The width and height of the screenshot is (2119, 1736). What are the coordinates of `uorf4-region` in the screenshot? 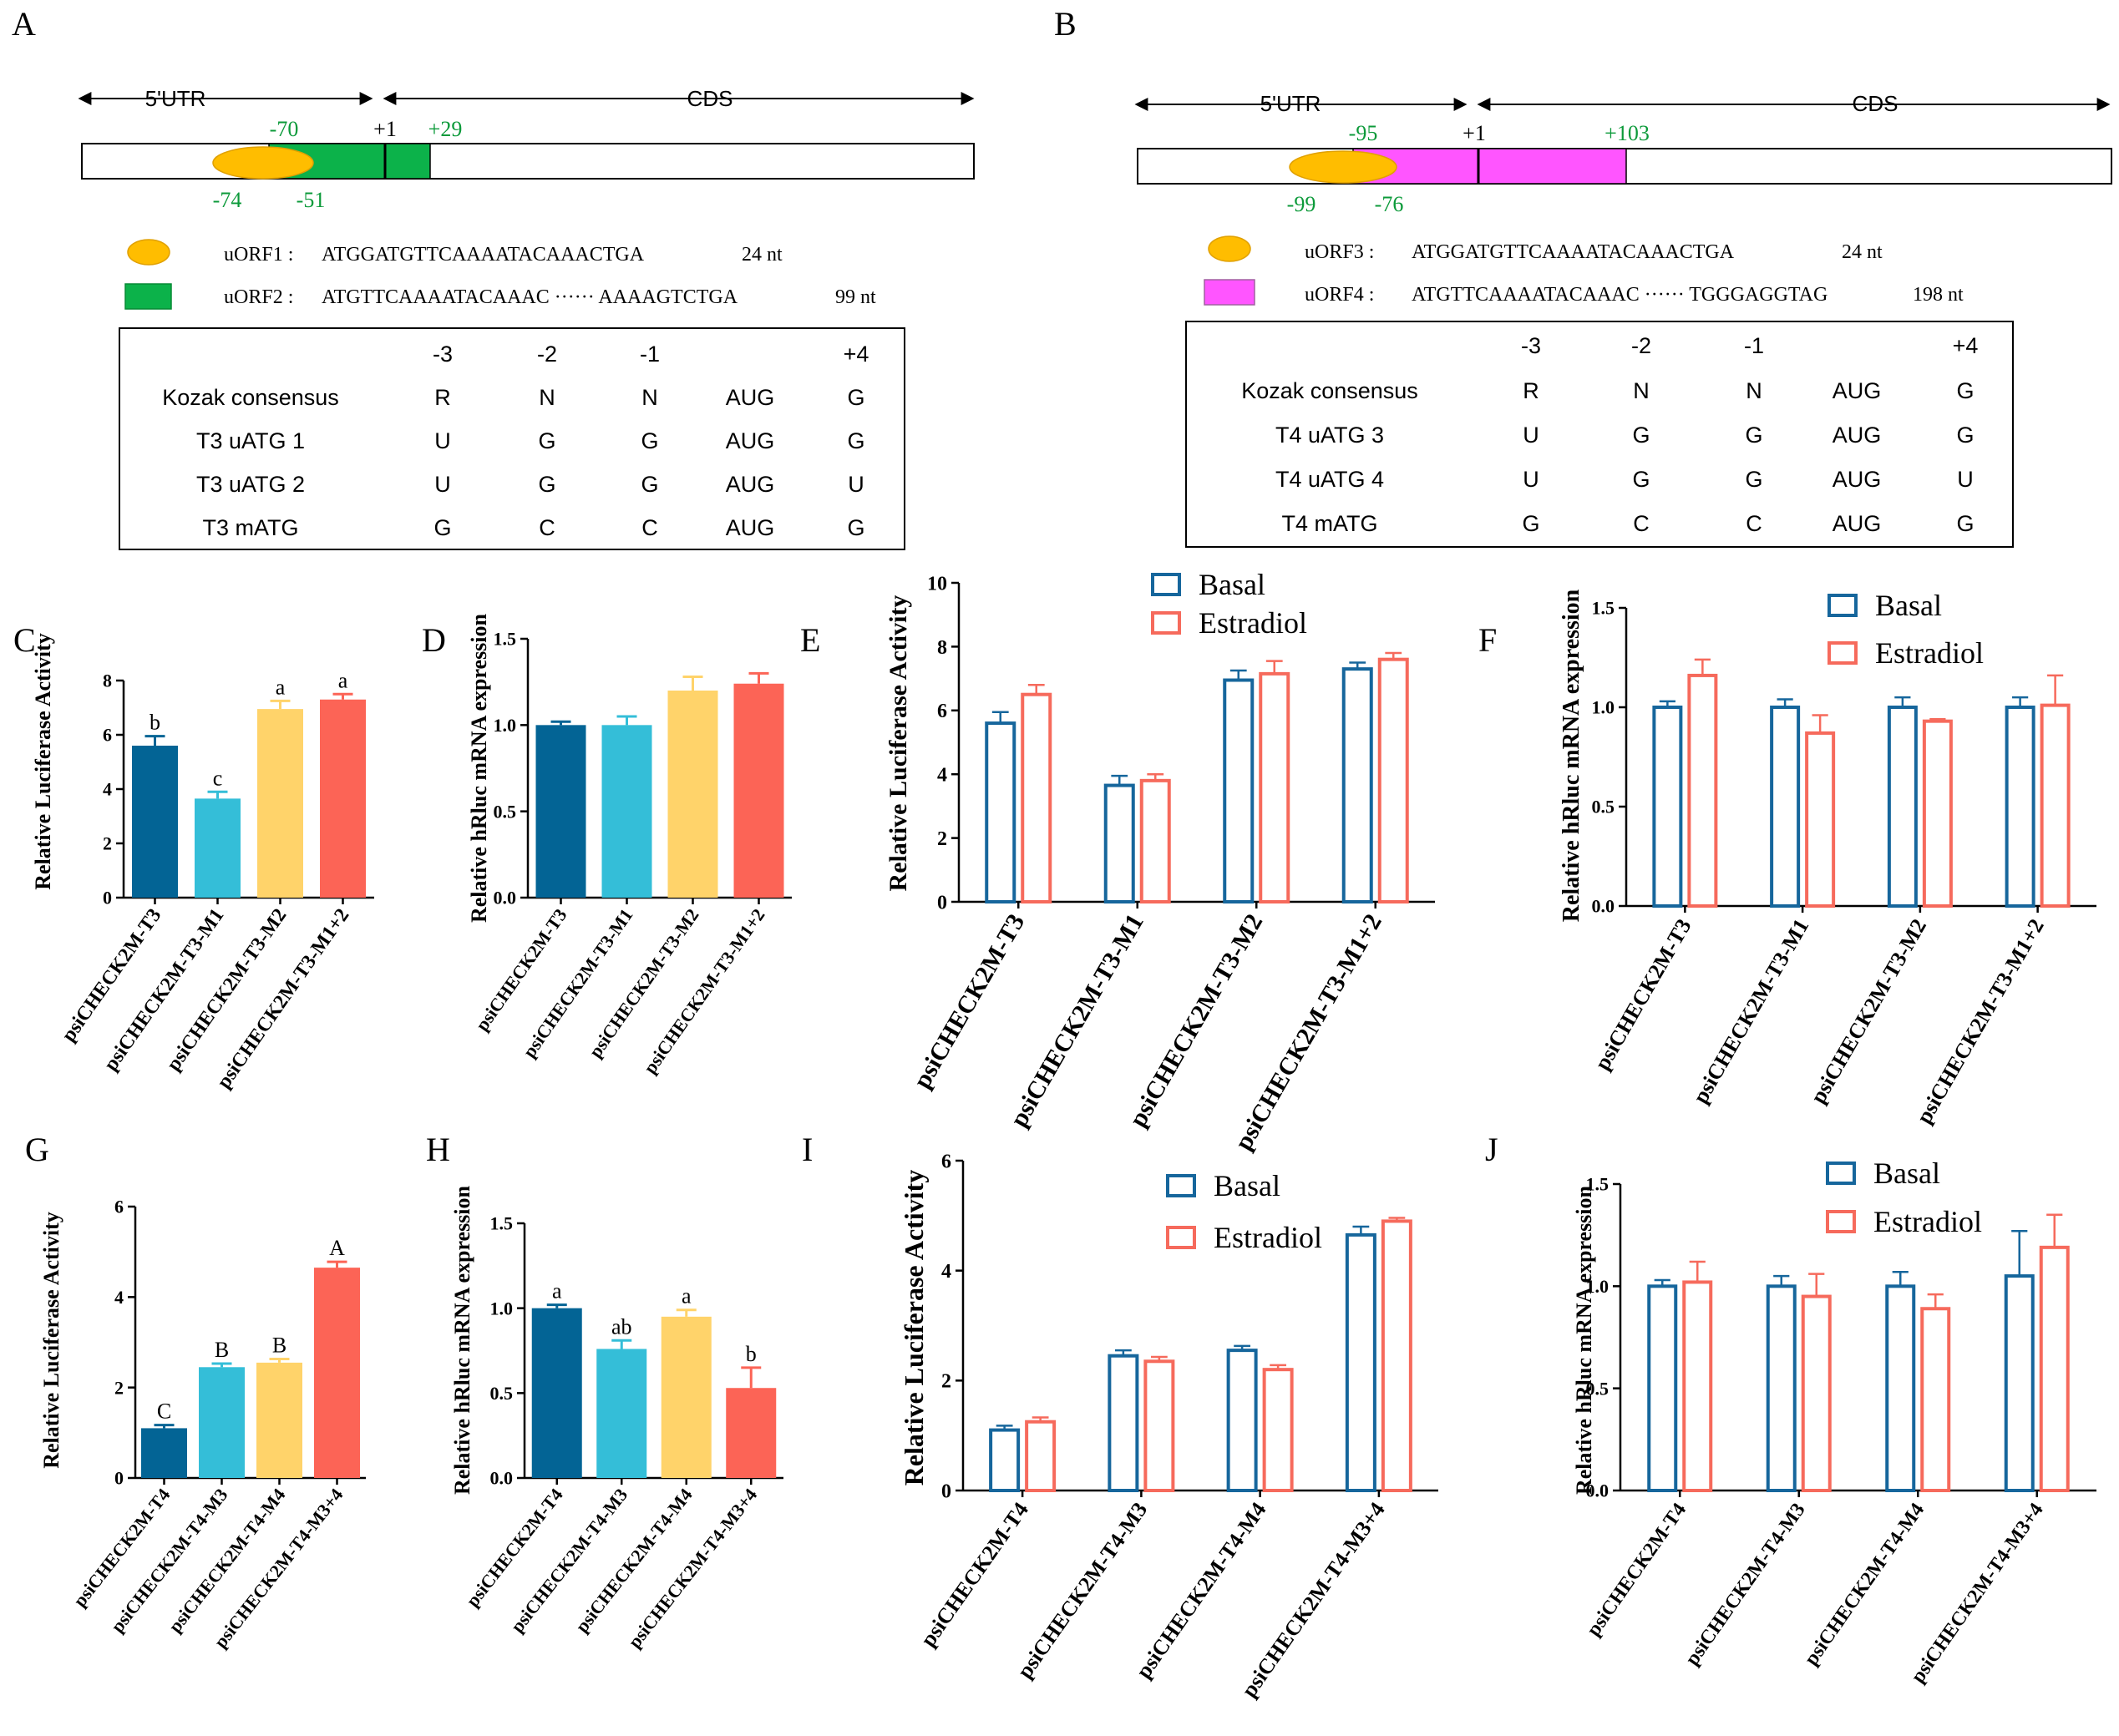 It's located at (1489, 166).